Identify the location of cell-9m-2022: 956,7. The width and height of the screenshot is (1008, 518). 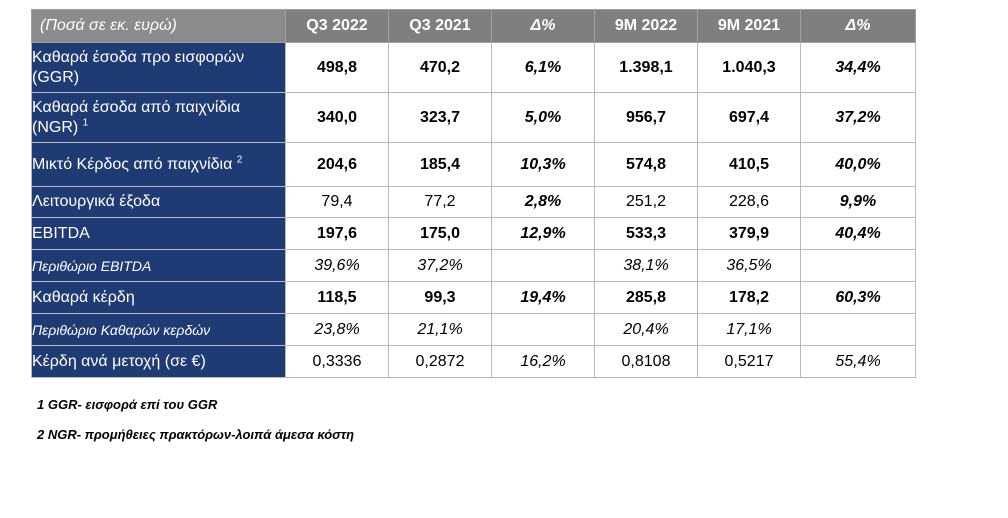
(646, 117).